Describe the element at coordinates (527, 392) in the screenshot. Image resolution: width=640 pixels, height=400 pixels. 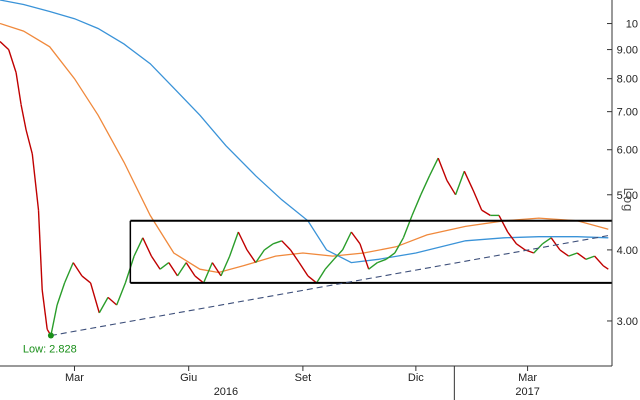
I see `x-year-label: 2017` at that location.